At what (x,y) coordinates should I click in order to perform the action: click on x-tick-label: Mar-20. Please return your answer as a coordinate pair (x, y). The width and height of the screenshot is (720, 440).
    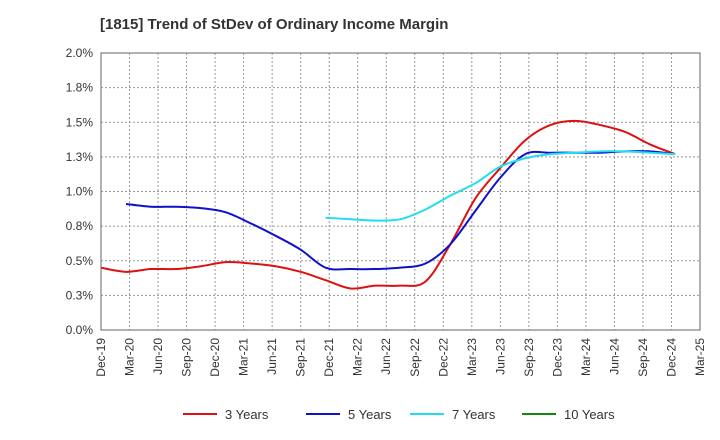
    Looking at the image, I should click on (130, 357).